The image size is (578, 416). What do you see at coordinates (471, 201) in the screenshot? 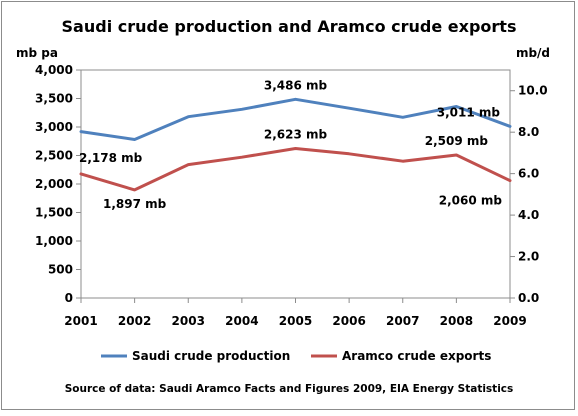
I see `data-label: 2,060 mb` at bounding box center [471, 201].